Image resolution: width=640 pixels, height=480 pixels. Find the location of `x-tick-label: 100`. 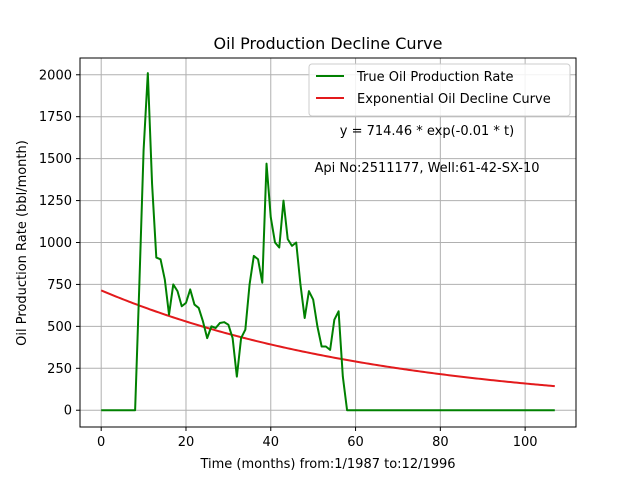

x-tick-label: 100 is located at coordinates (525, 442).